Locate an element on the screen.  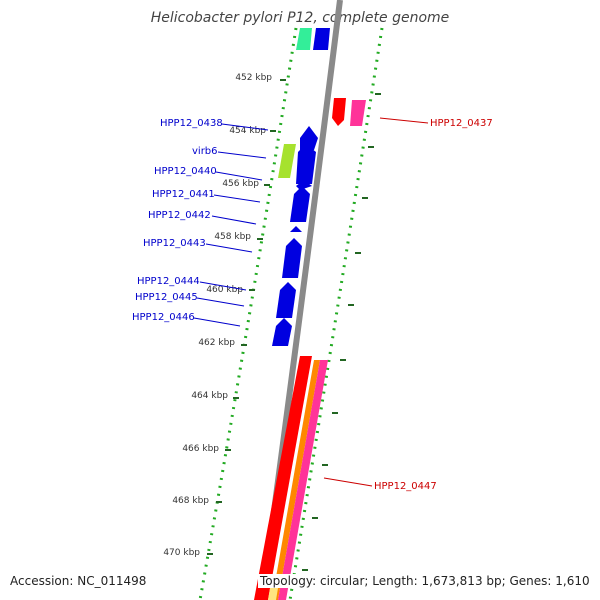
accession-text: Accession: NC_011498 is located at coordinates (78, 581).